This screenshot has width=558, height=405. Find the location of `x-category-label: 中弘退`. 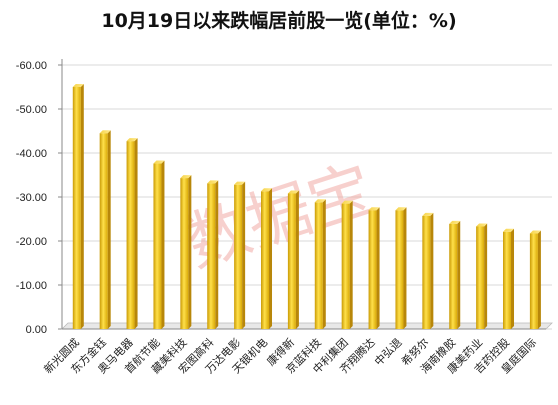

x-category-label: 中弘退 is located at coordinates (388, 352).